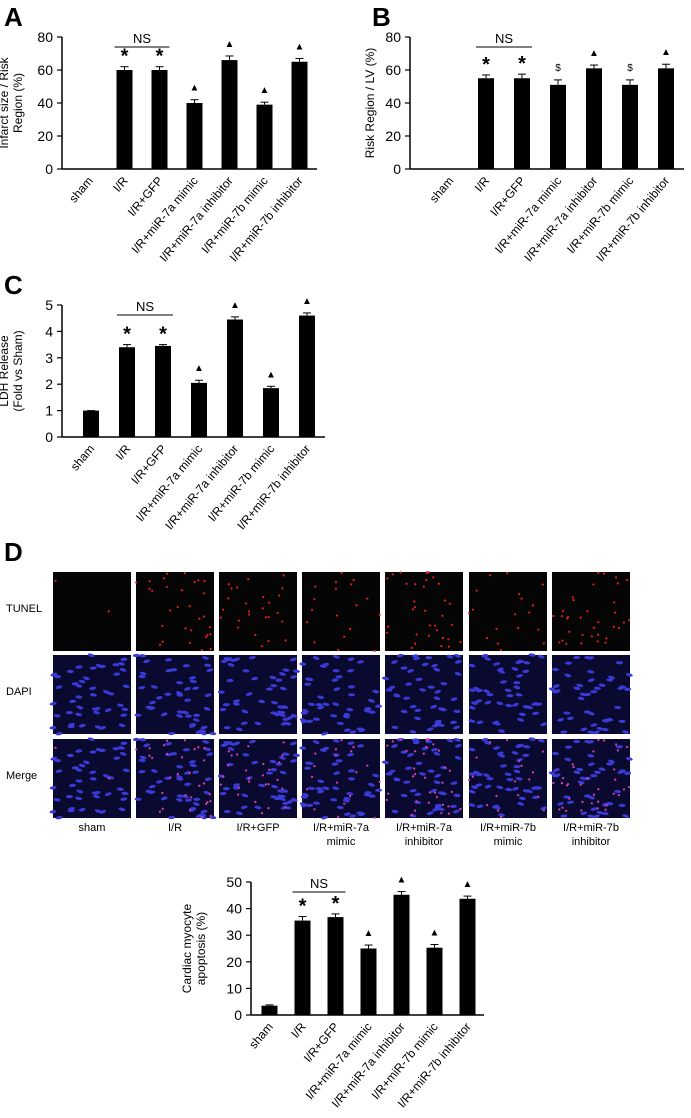 The height and width of the screenshot is (1118, 691). I want to click on y-tick-label: 60, so click(45, 70).